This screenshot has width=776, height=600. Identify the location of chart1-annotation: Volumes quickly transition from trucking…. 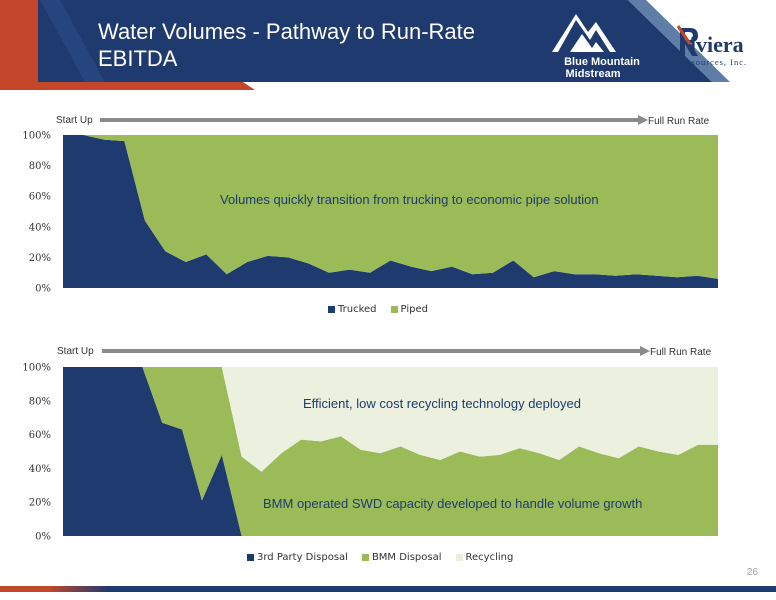
(409, 199).